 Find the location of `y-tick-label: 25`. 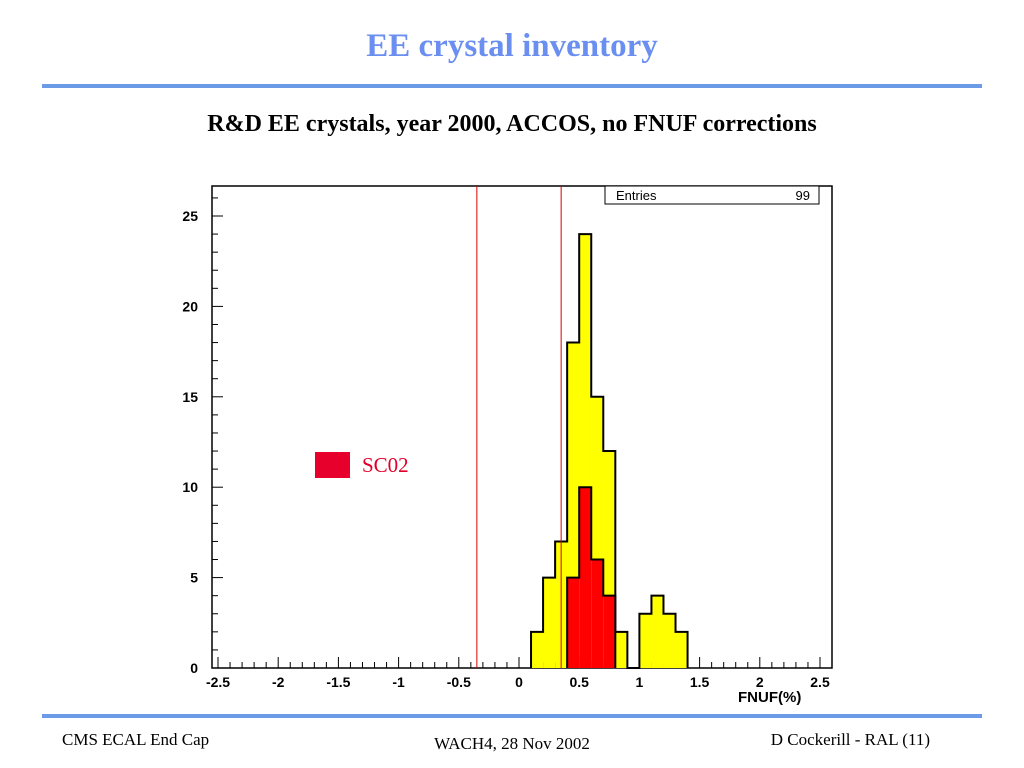

y-tick-label: 25 is located at coordinates (190, 216).